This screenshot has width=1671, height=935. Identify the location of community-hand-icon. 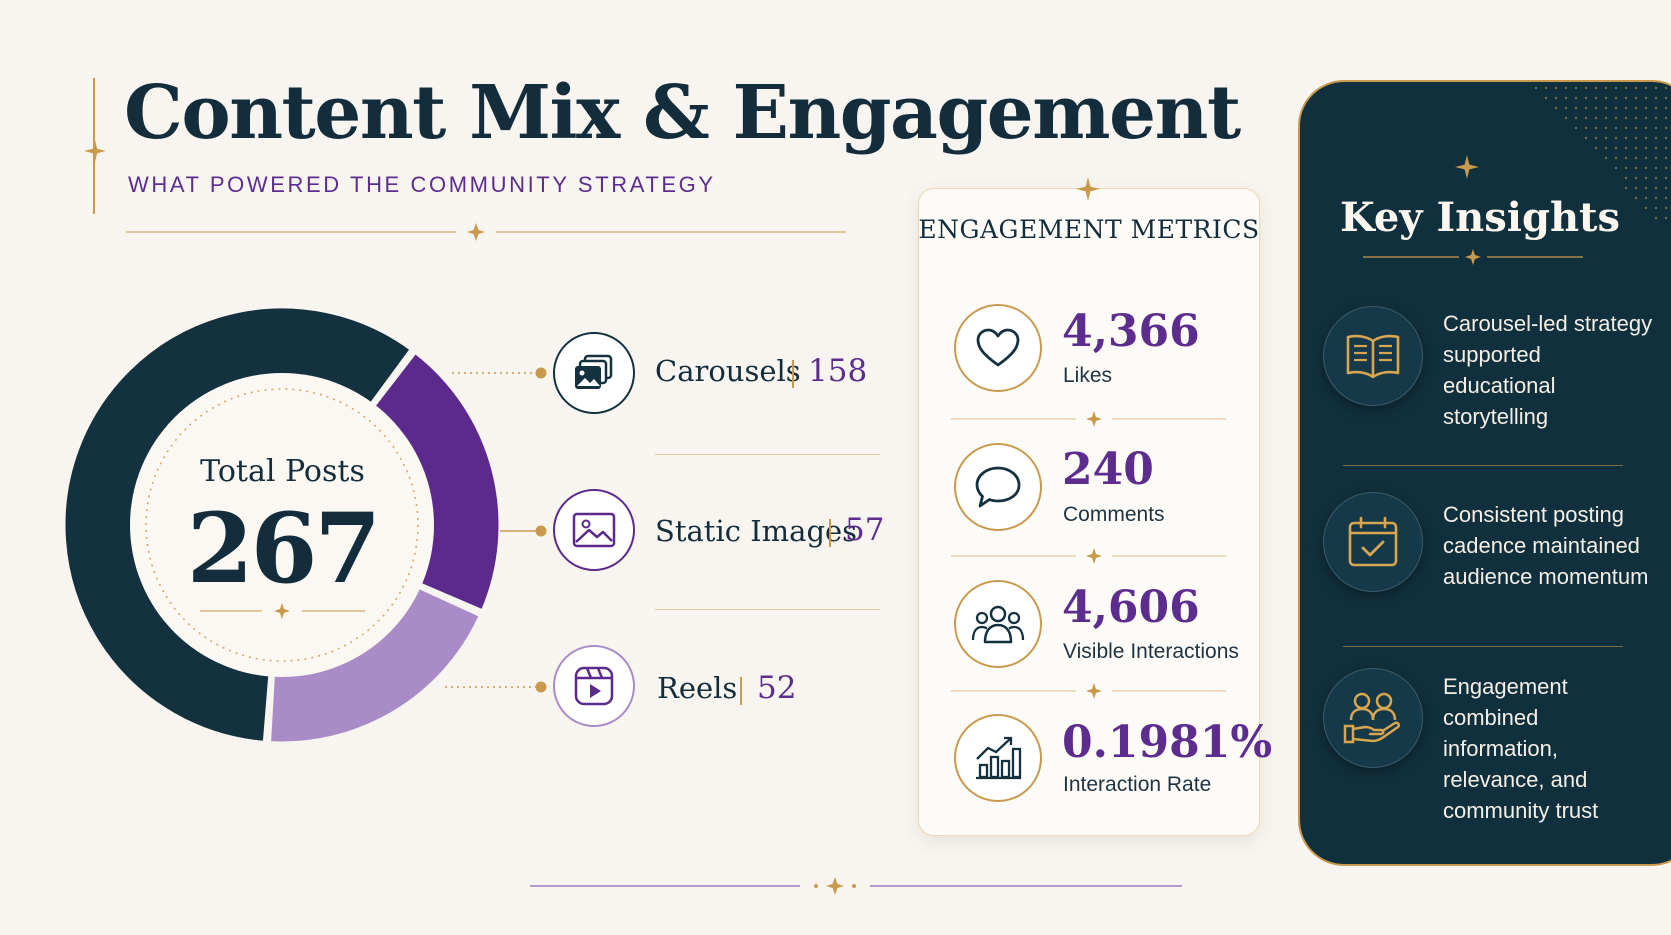
(1373, 718).